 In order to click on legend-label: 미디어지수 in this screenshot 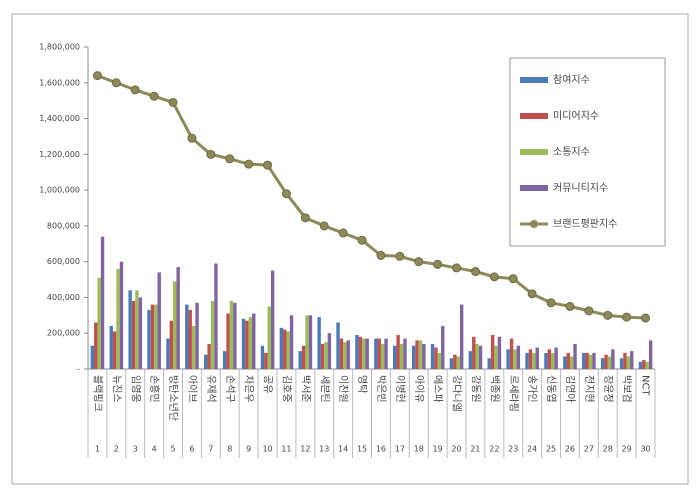, I will do `click(576, 116)`.